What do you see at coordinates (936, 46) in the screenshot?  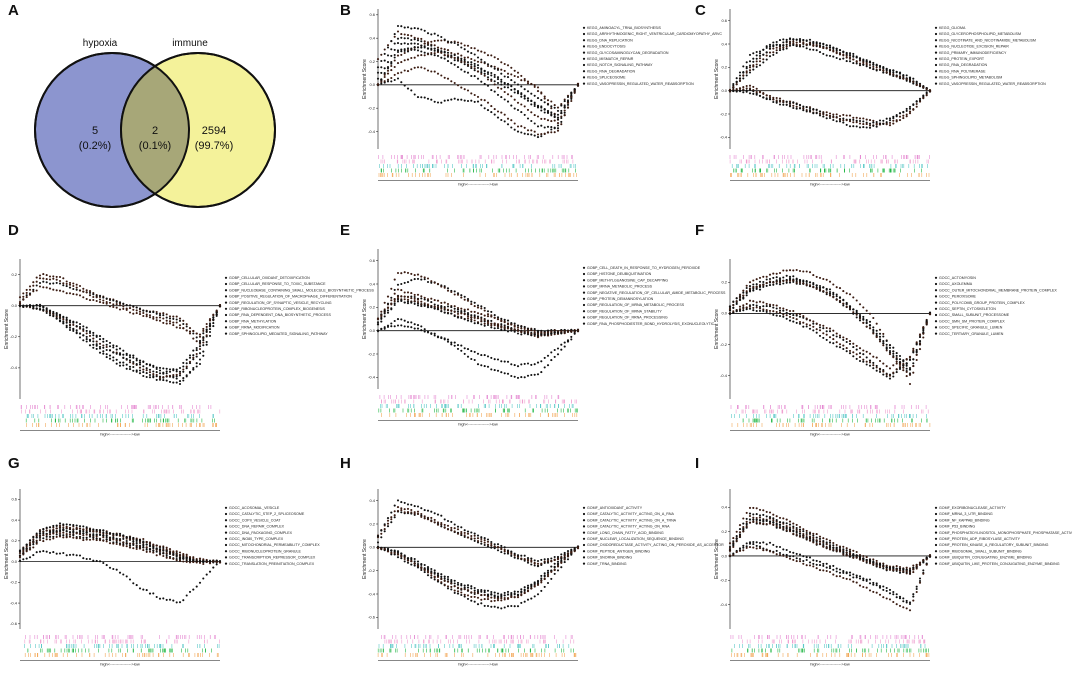 I see `legend-marker` at bounding box center [936, 46].